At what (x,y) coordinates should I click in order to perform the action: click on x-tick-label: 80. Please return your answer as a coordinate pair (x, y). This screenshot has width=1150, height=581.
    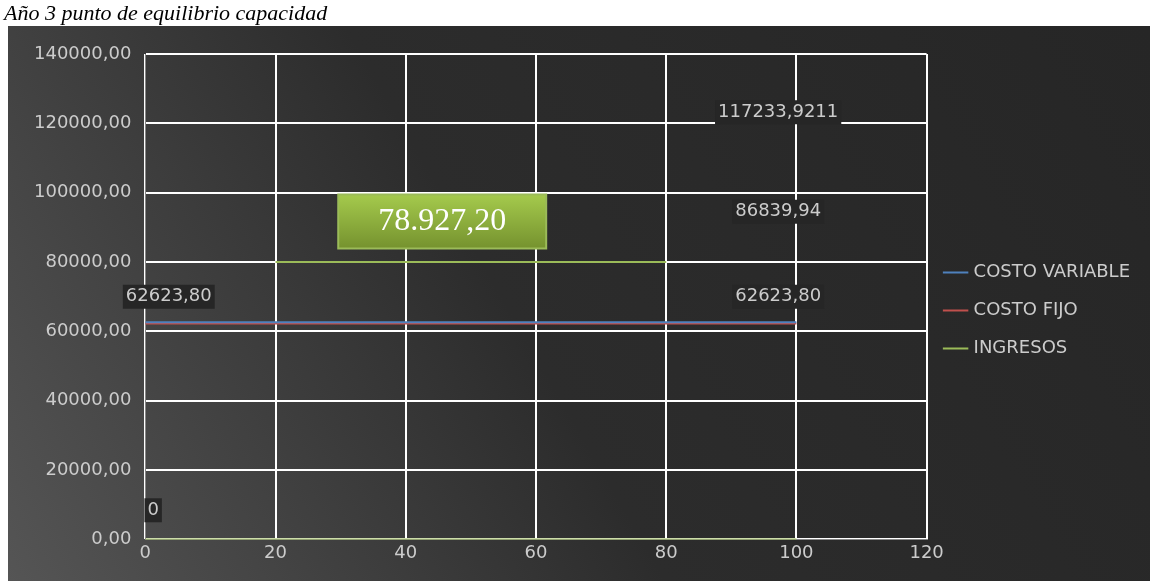
    Looking at the image, I should click on (666, 551).